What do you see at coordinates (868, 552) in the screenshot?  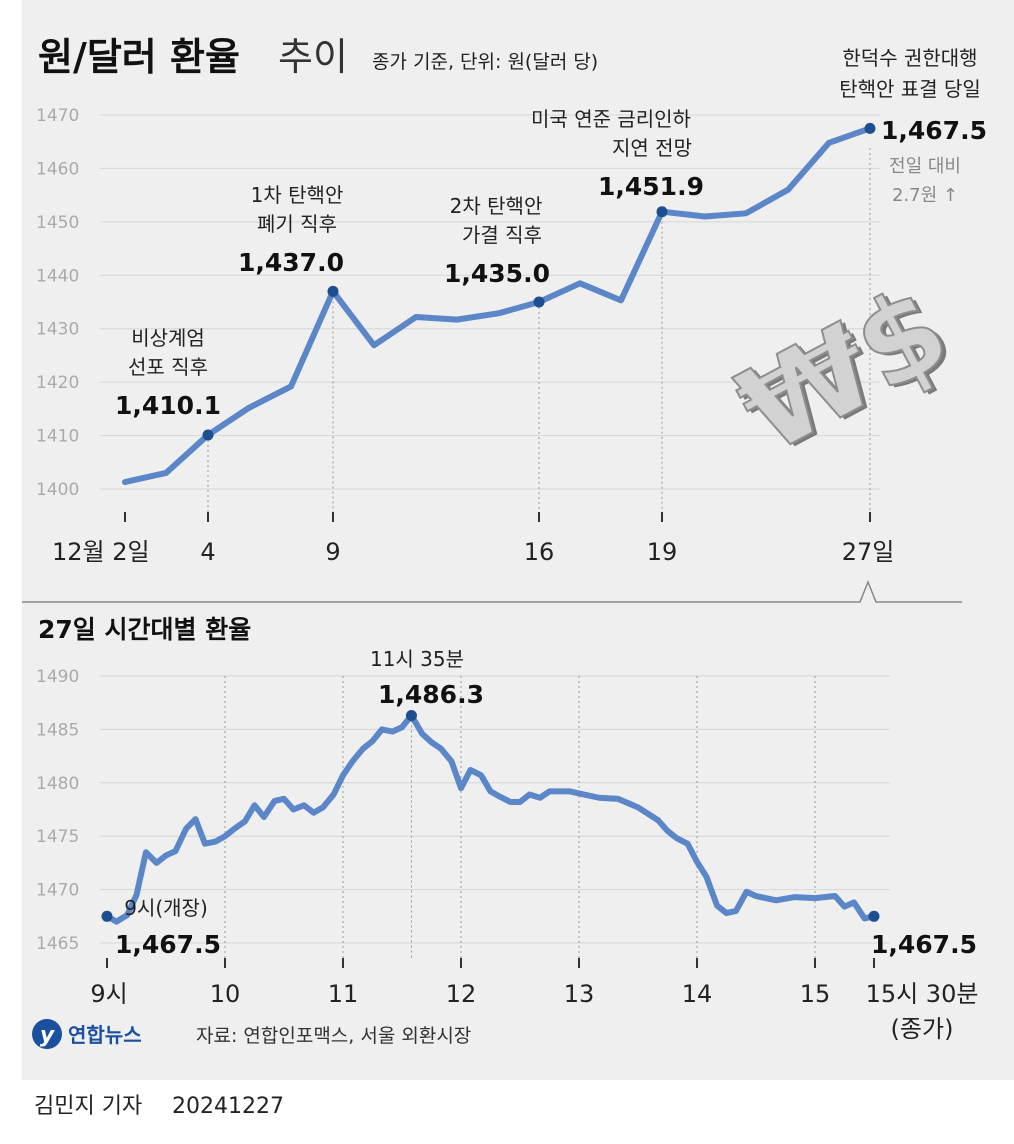 I see `x-tick-label: 27일` at bounding box center [868, 552].